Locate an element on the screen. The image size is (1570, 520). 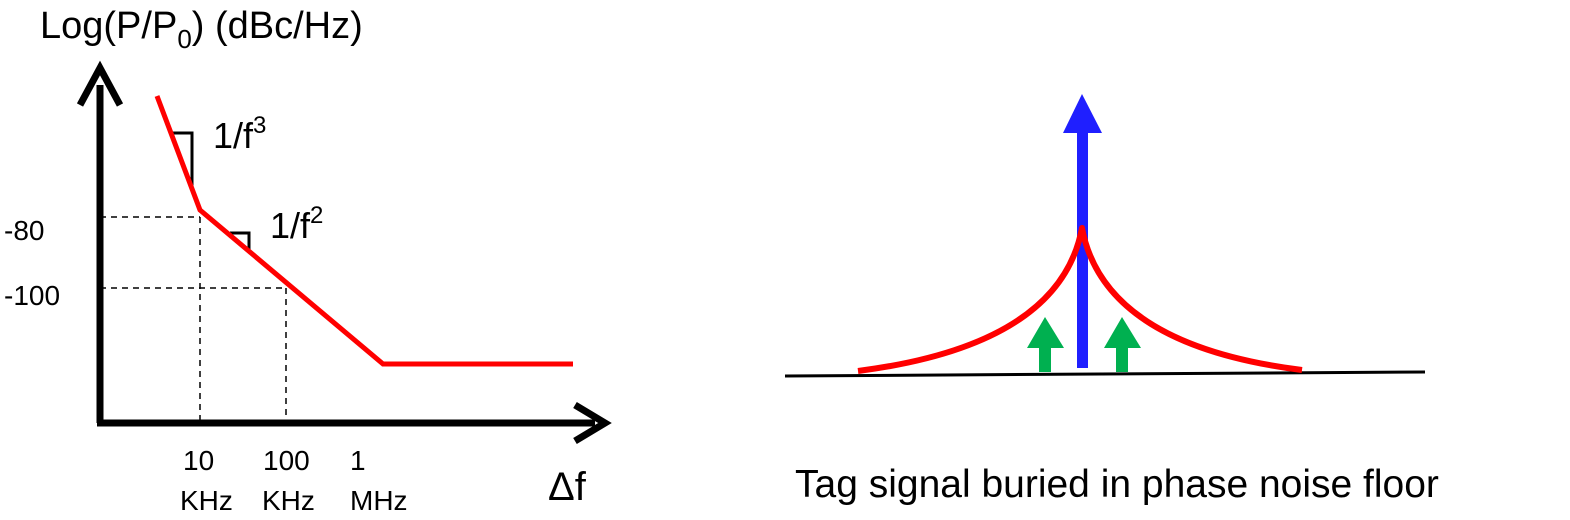
carrier-arrowhead is located at coordinates (1082, 113).